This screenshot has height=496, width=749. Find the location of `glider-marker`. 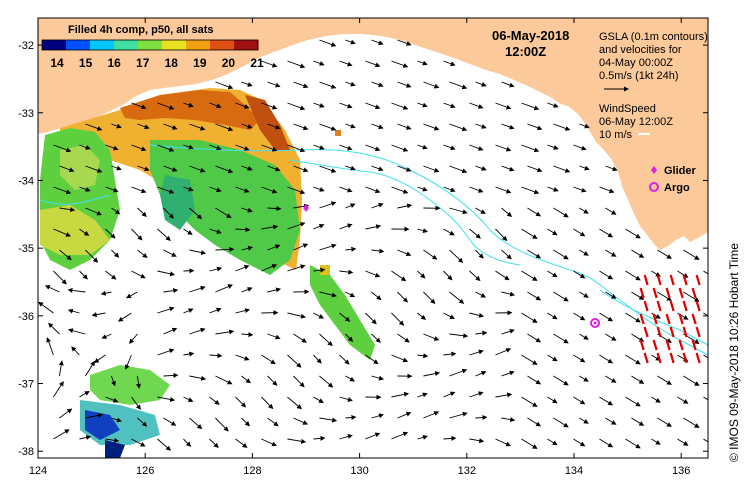

glider-marker is located at coordinates (306, 208).